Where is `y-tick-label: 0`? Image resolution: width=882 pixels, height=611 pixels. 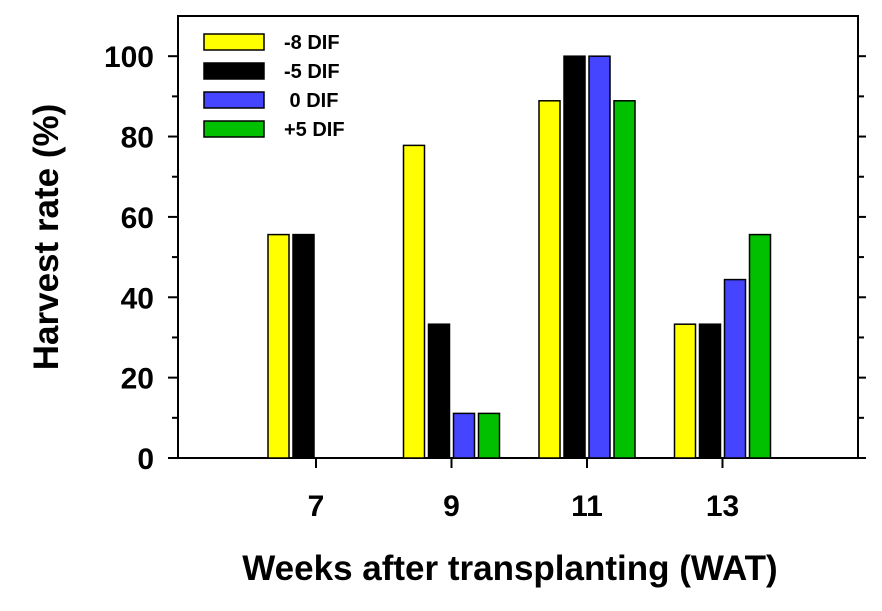 y-tick-label: 0 is located at coordinates (145, 459).